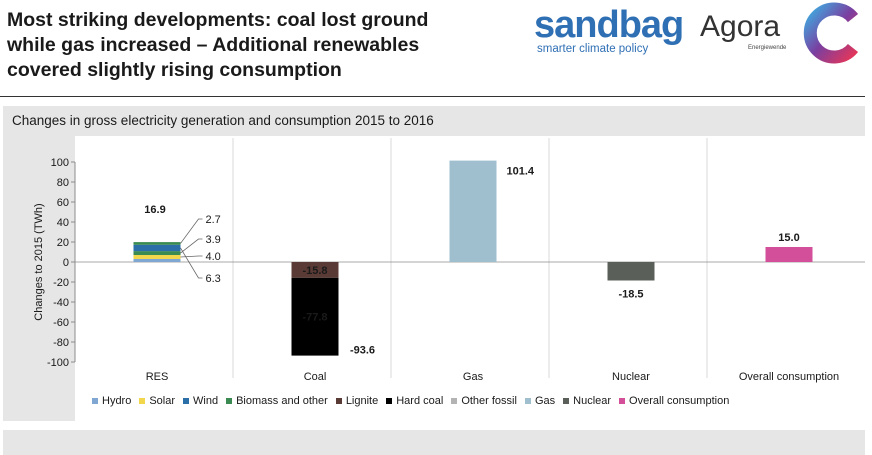 The height and width of the screenshot is (455, 872). I want to click on y-tick-label: 80, so click(63, 183).